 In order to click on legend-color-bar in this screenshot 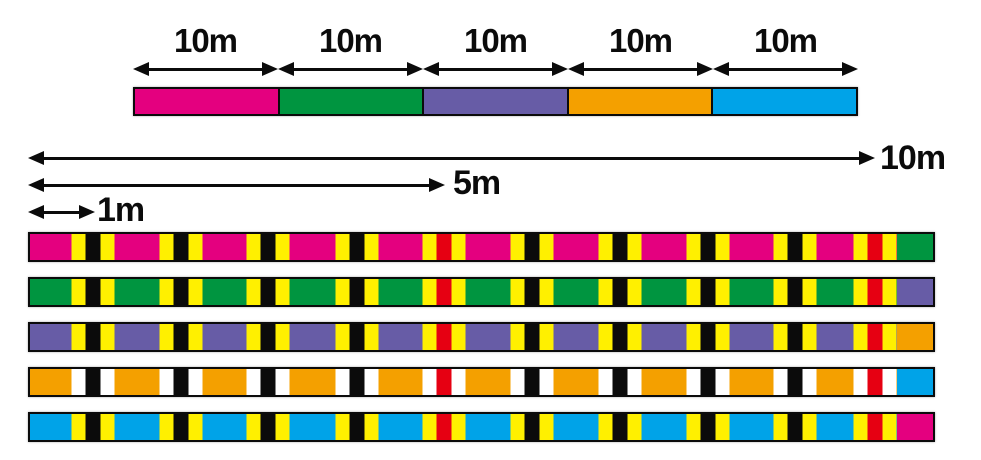, I will do `click(495, 101)`.